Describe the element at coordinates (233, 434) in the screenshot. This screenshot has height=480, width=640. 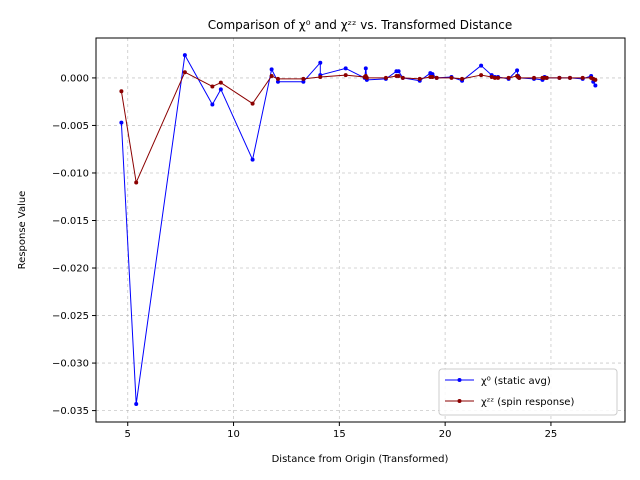
I see `x-tick-label: 10` at that location.